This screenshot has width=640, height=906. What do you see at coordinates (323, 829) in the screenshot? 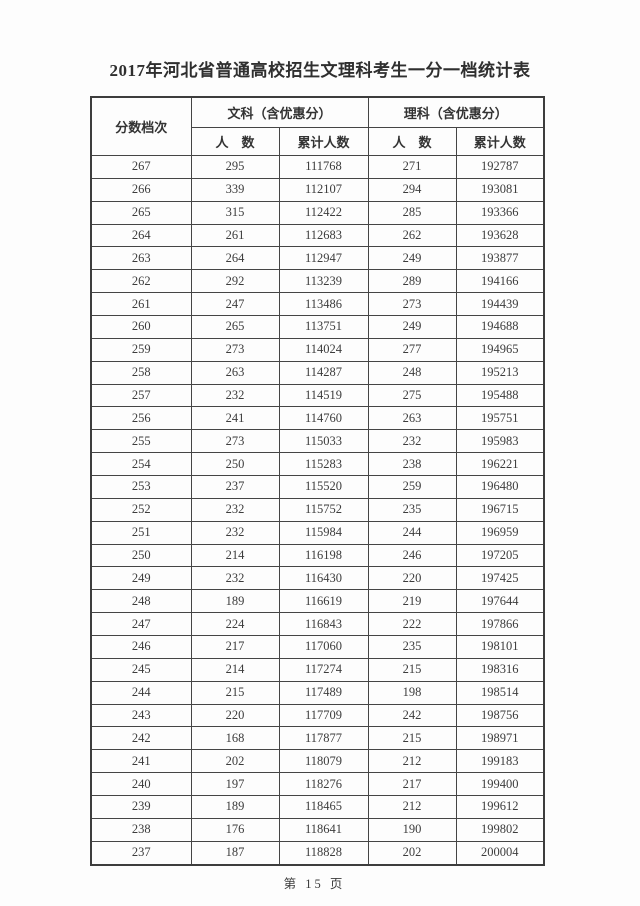
I see `cell-arts-cumulative: 118641` at bounding box center [323, 829].